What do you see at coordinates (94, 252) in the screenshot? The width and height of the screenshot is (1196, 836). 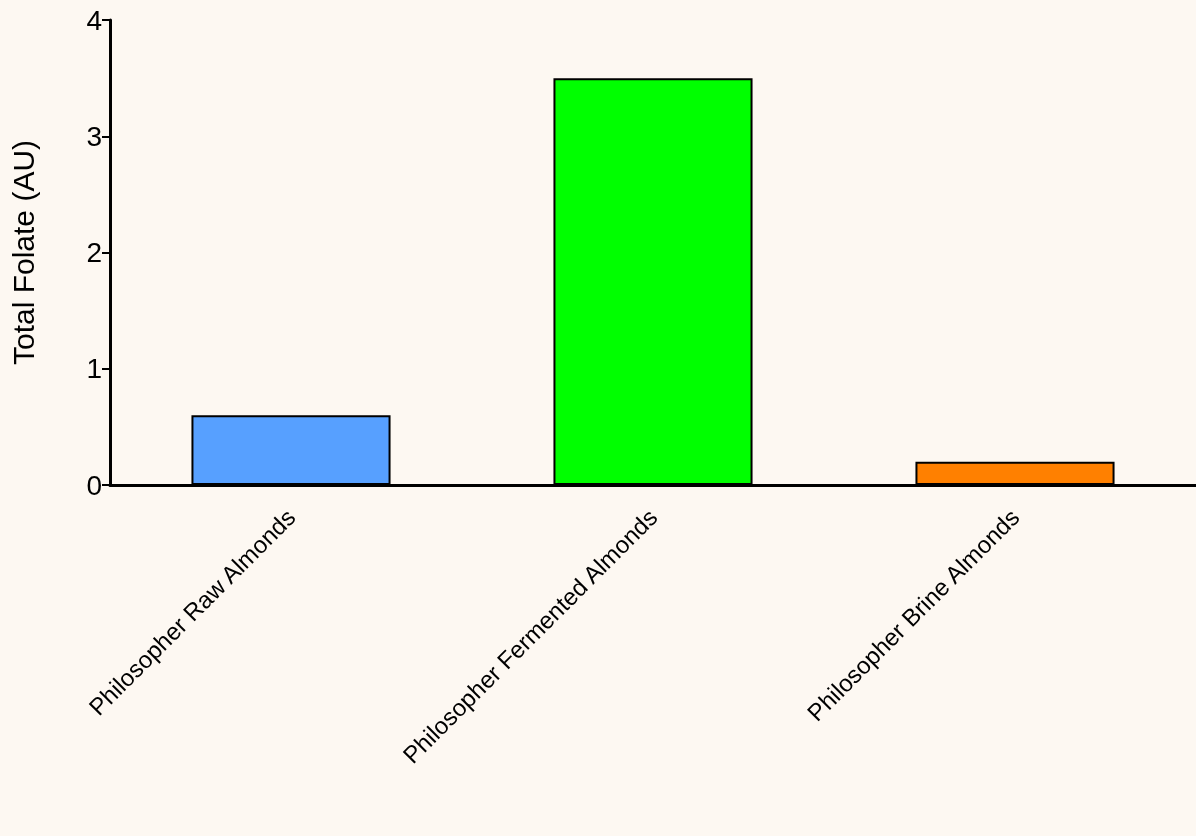 I see `y-tick-label: 2` at bounding box center [94, 252].